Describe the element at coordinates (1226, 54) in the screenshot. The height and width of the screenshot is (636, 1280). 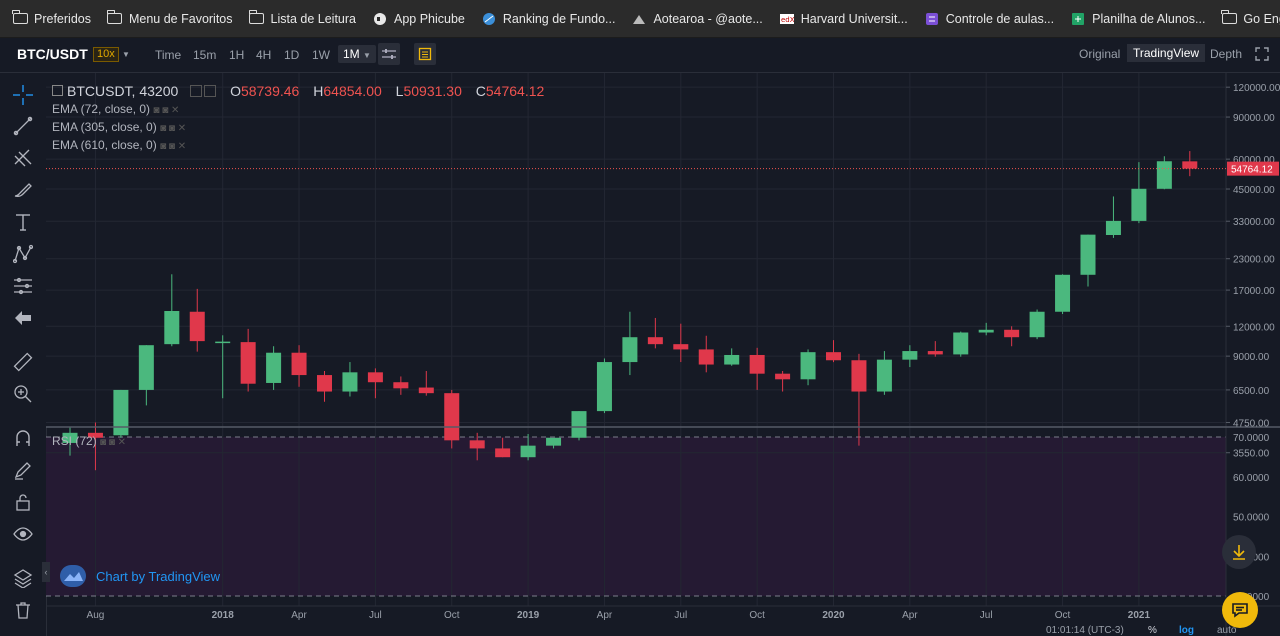
I see `view-depth: Depth` at that location.